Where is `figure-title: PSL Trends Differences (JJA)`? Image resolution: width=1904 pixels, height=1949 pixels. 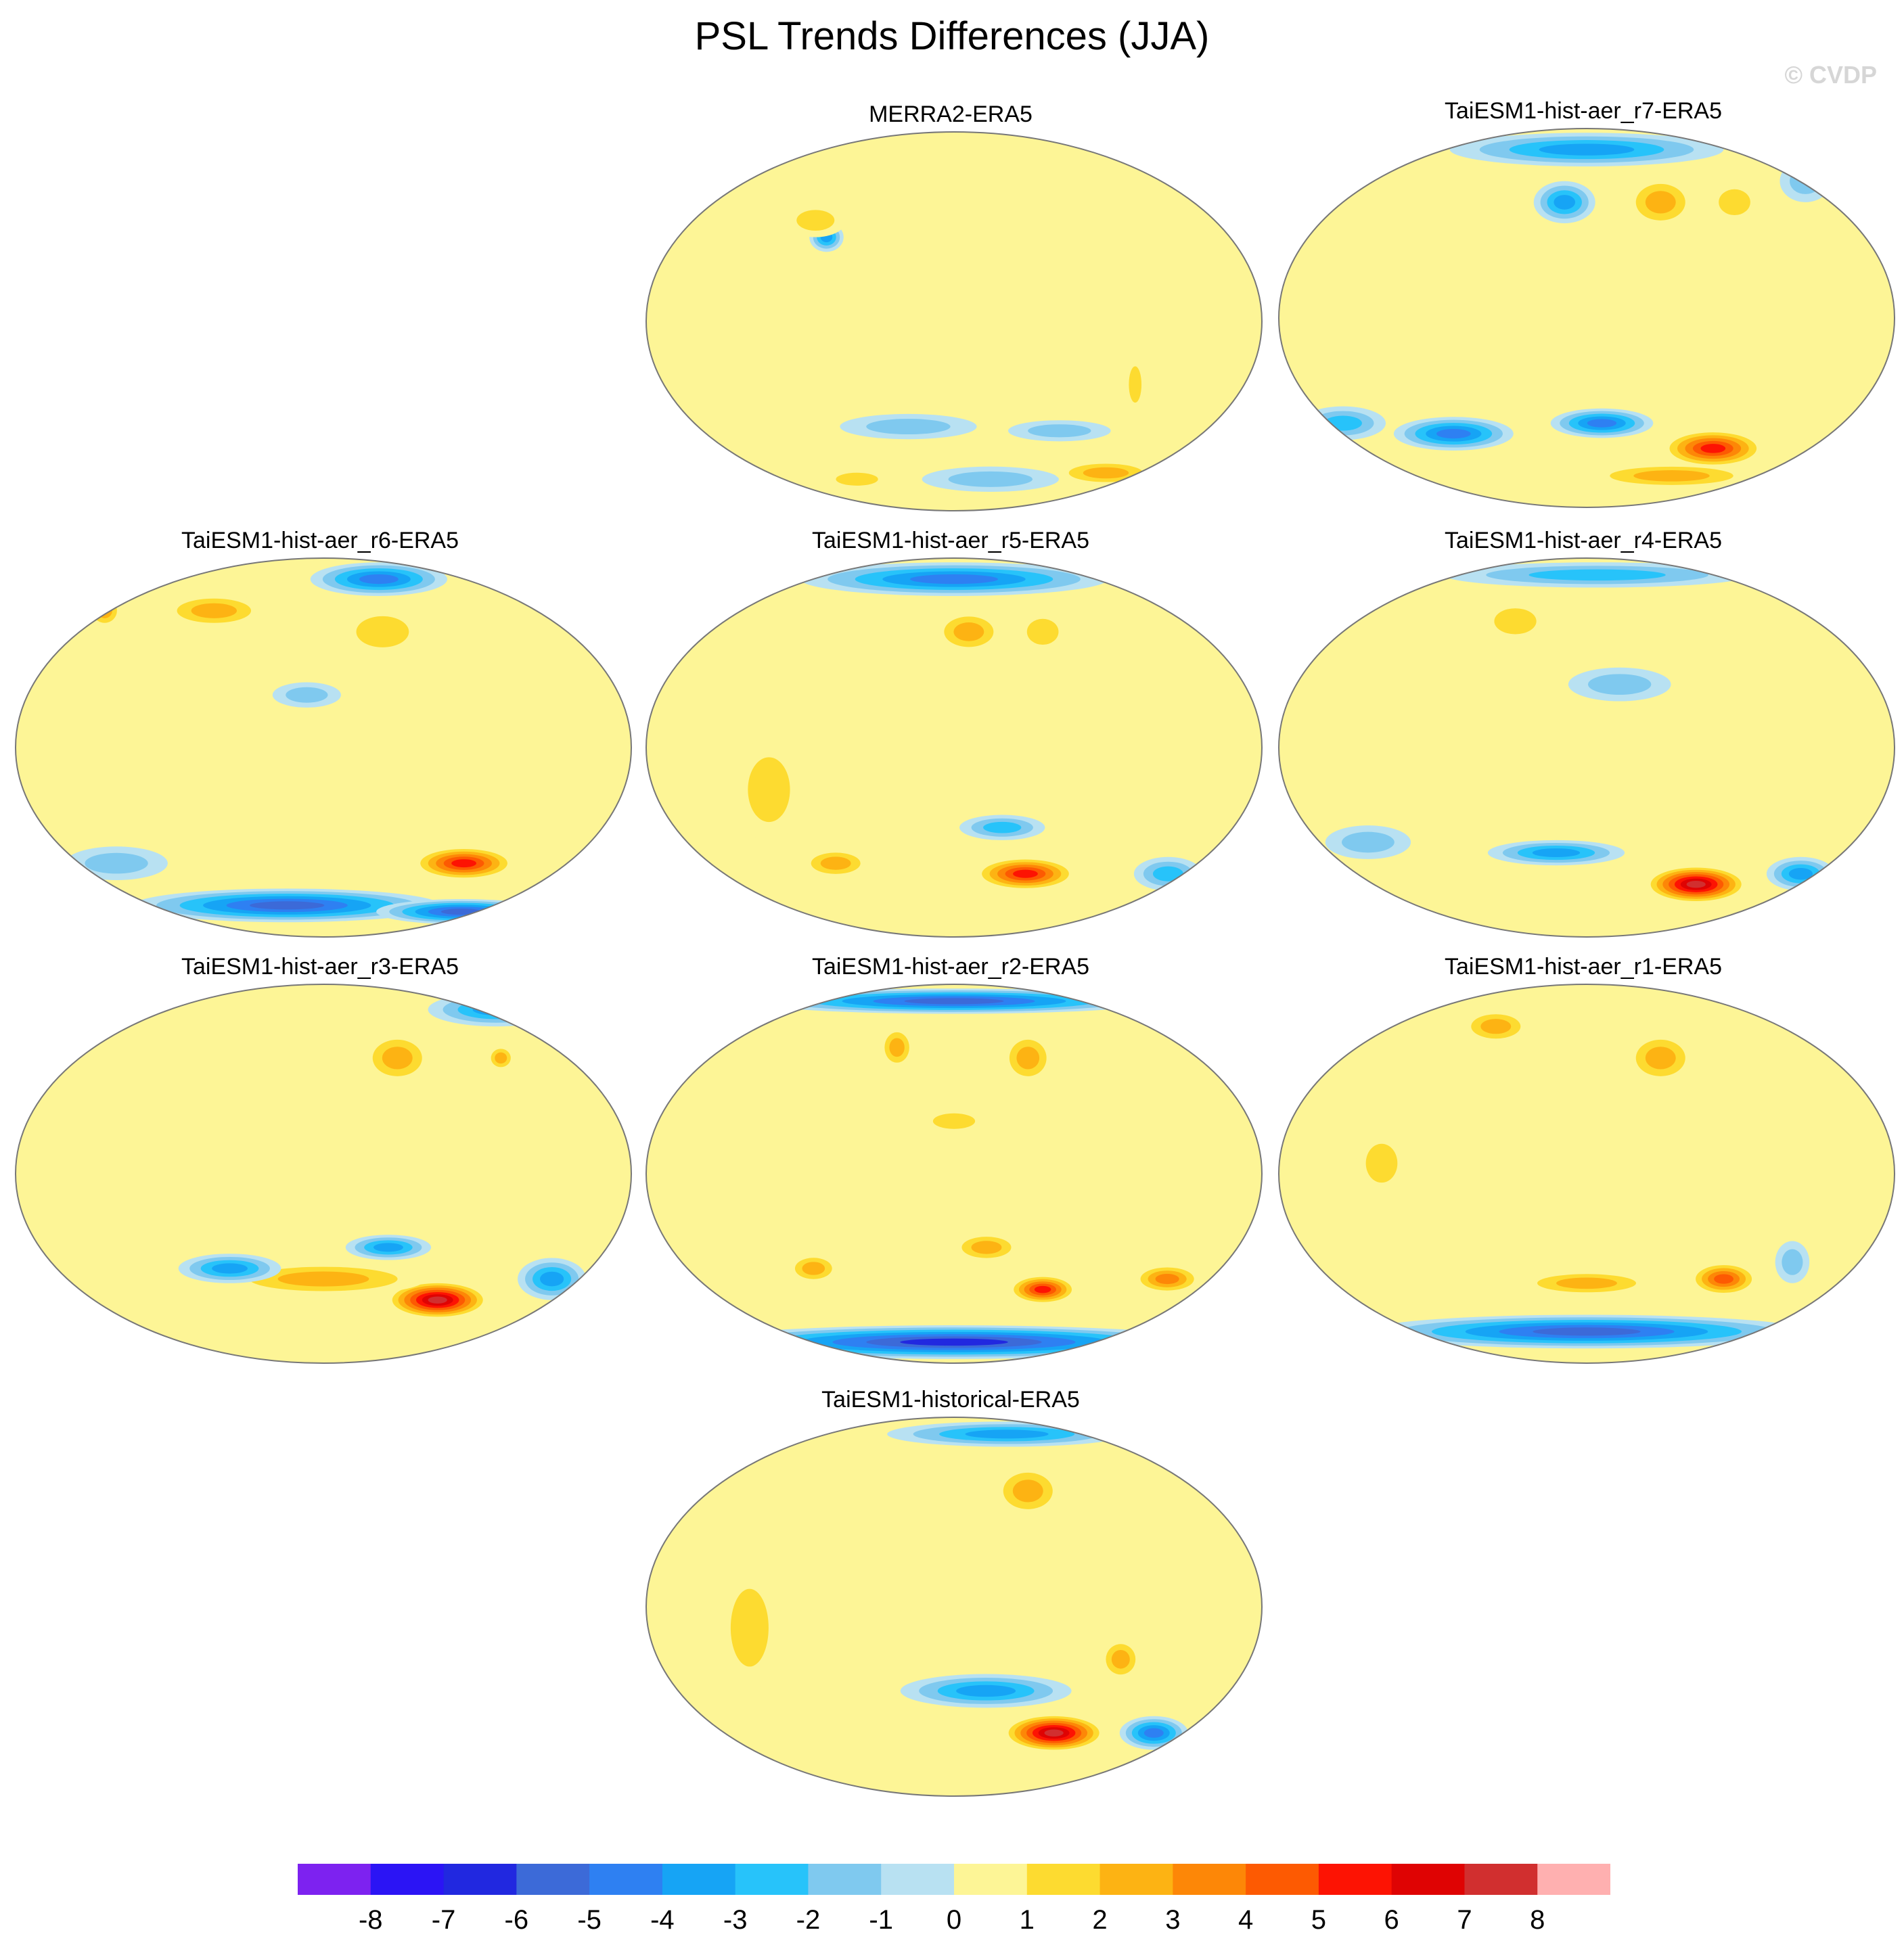
figure-title: PSL Trends Differences (JJA) is located at coordinates (952, 36).